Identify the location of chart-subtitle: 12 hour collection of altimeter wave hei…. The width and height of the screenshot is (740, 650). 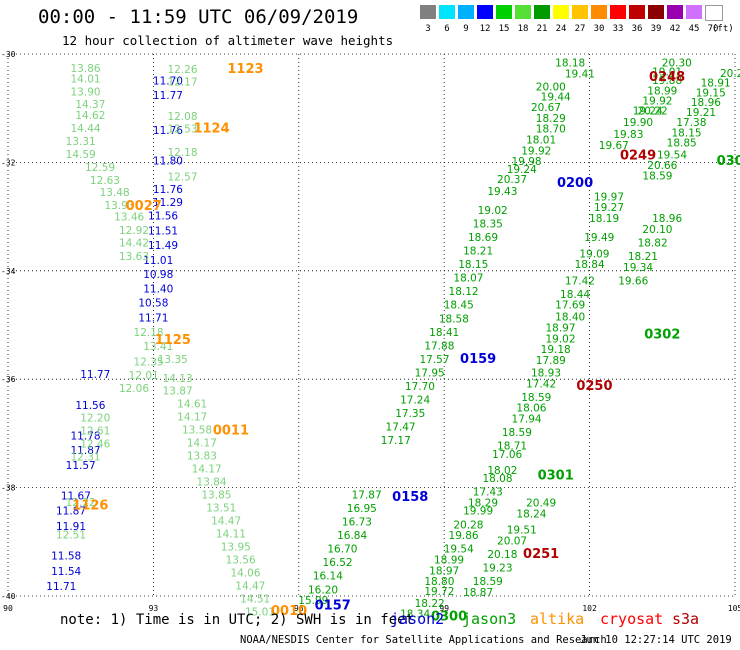
(228, 40).